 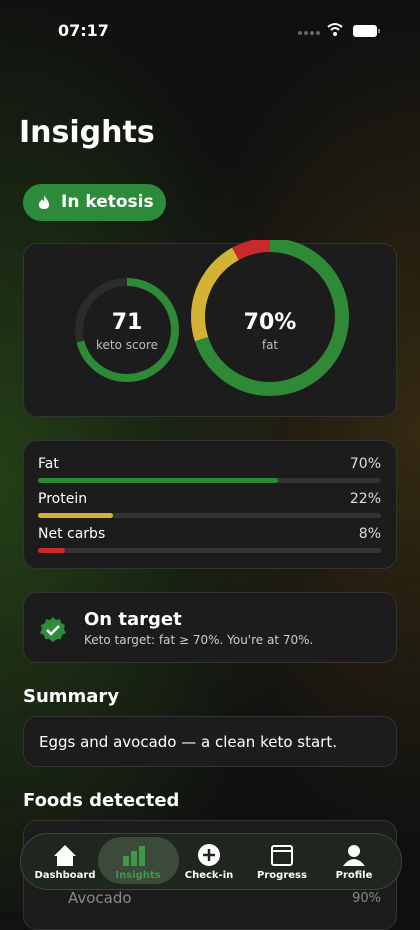 I want to click on macro-name: Fat, so click(x=48, y=464).